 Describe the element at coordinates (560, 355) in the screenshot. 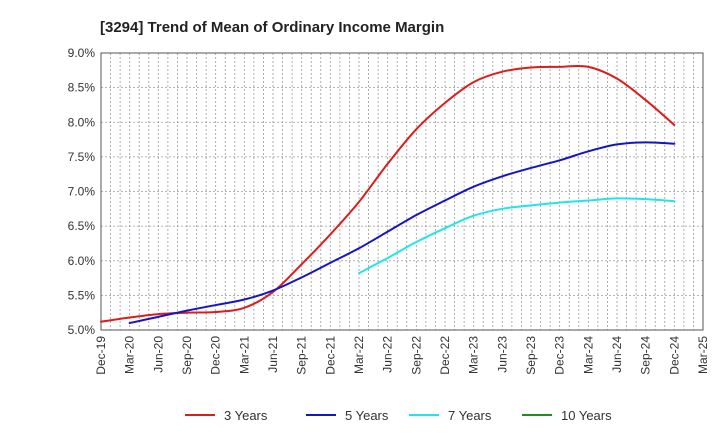

I see `x-tick-label: Dec-23` at that location.